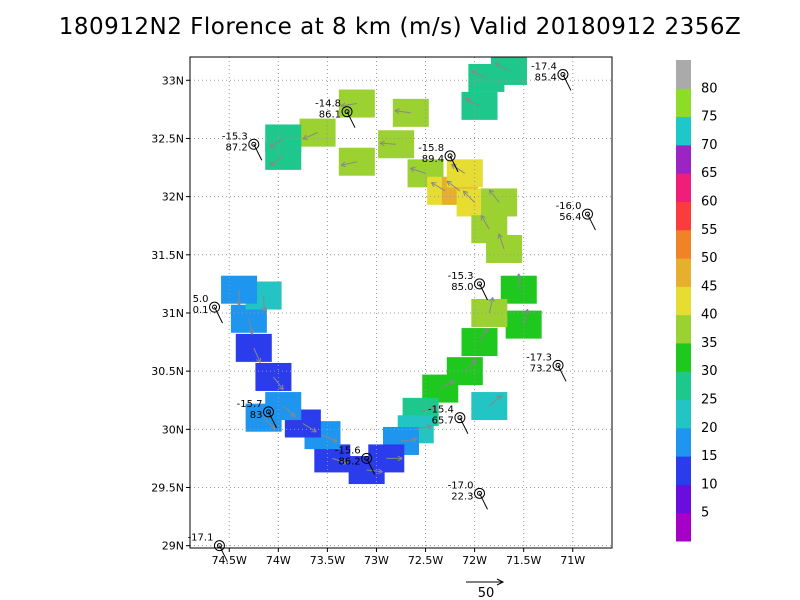 This screenshot has height=600, width=800. I want to click on dropsonde-temp: -17.1, so click(201, 538).